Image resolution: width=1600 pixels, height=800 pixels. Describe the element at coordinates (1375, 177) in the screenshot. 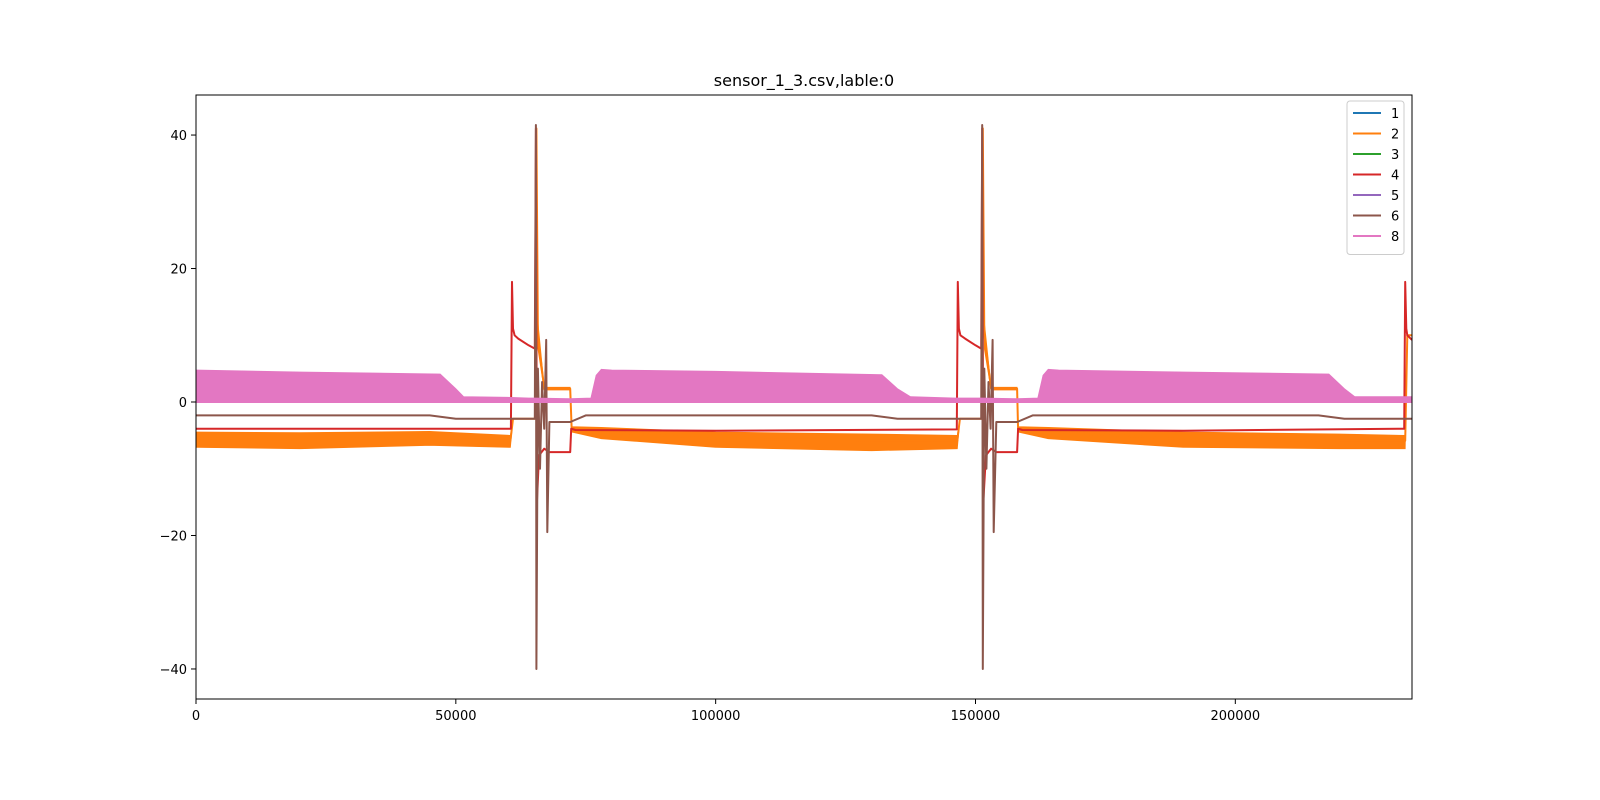

I see `legend: 1 2 3 4 5 6 8` at that location.